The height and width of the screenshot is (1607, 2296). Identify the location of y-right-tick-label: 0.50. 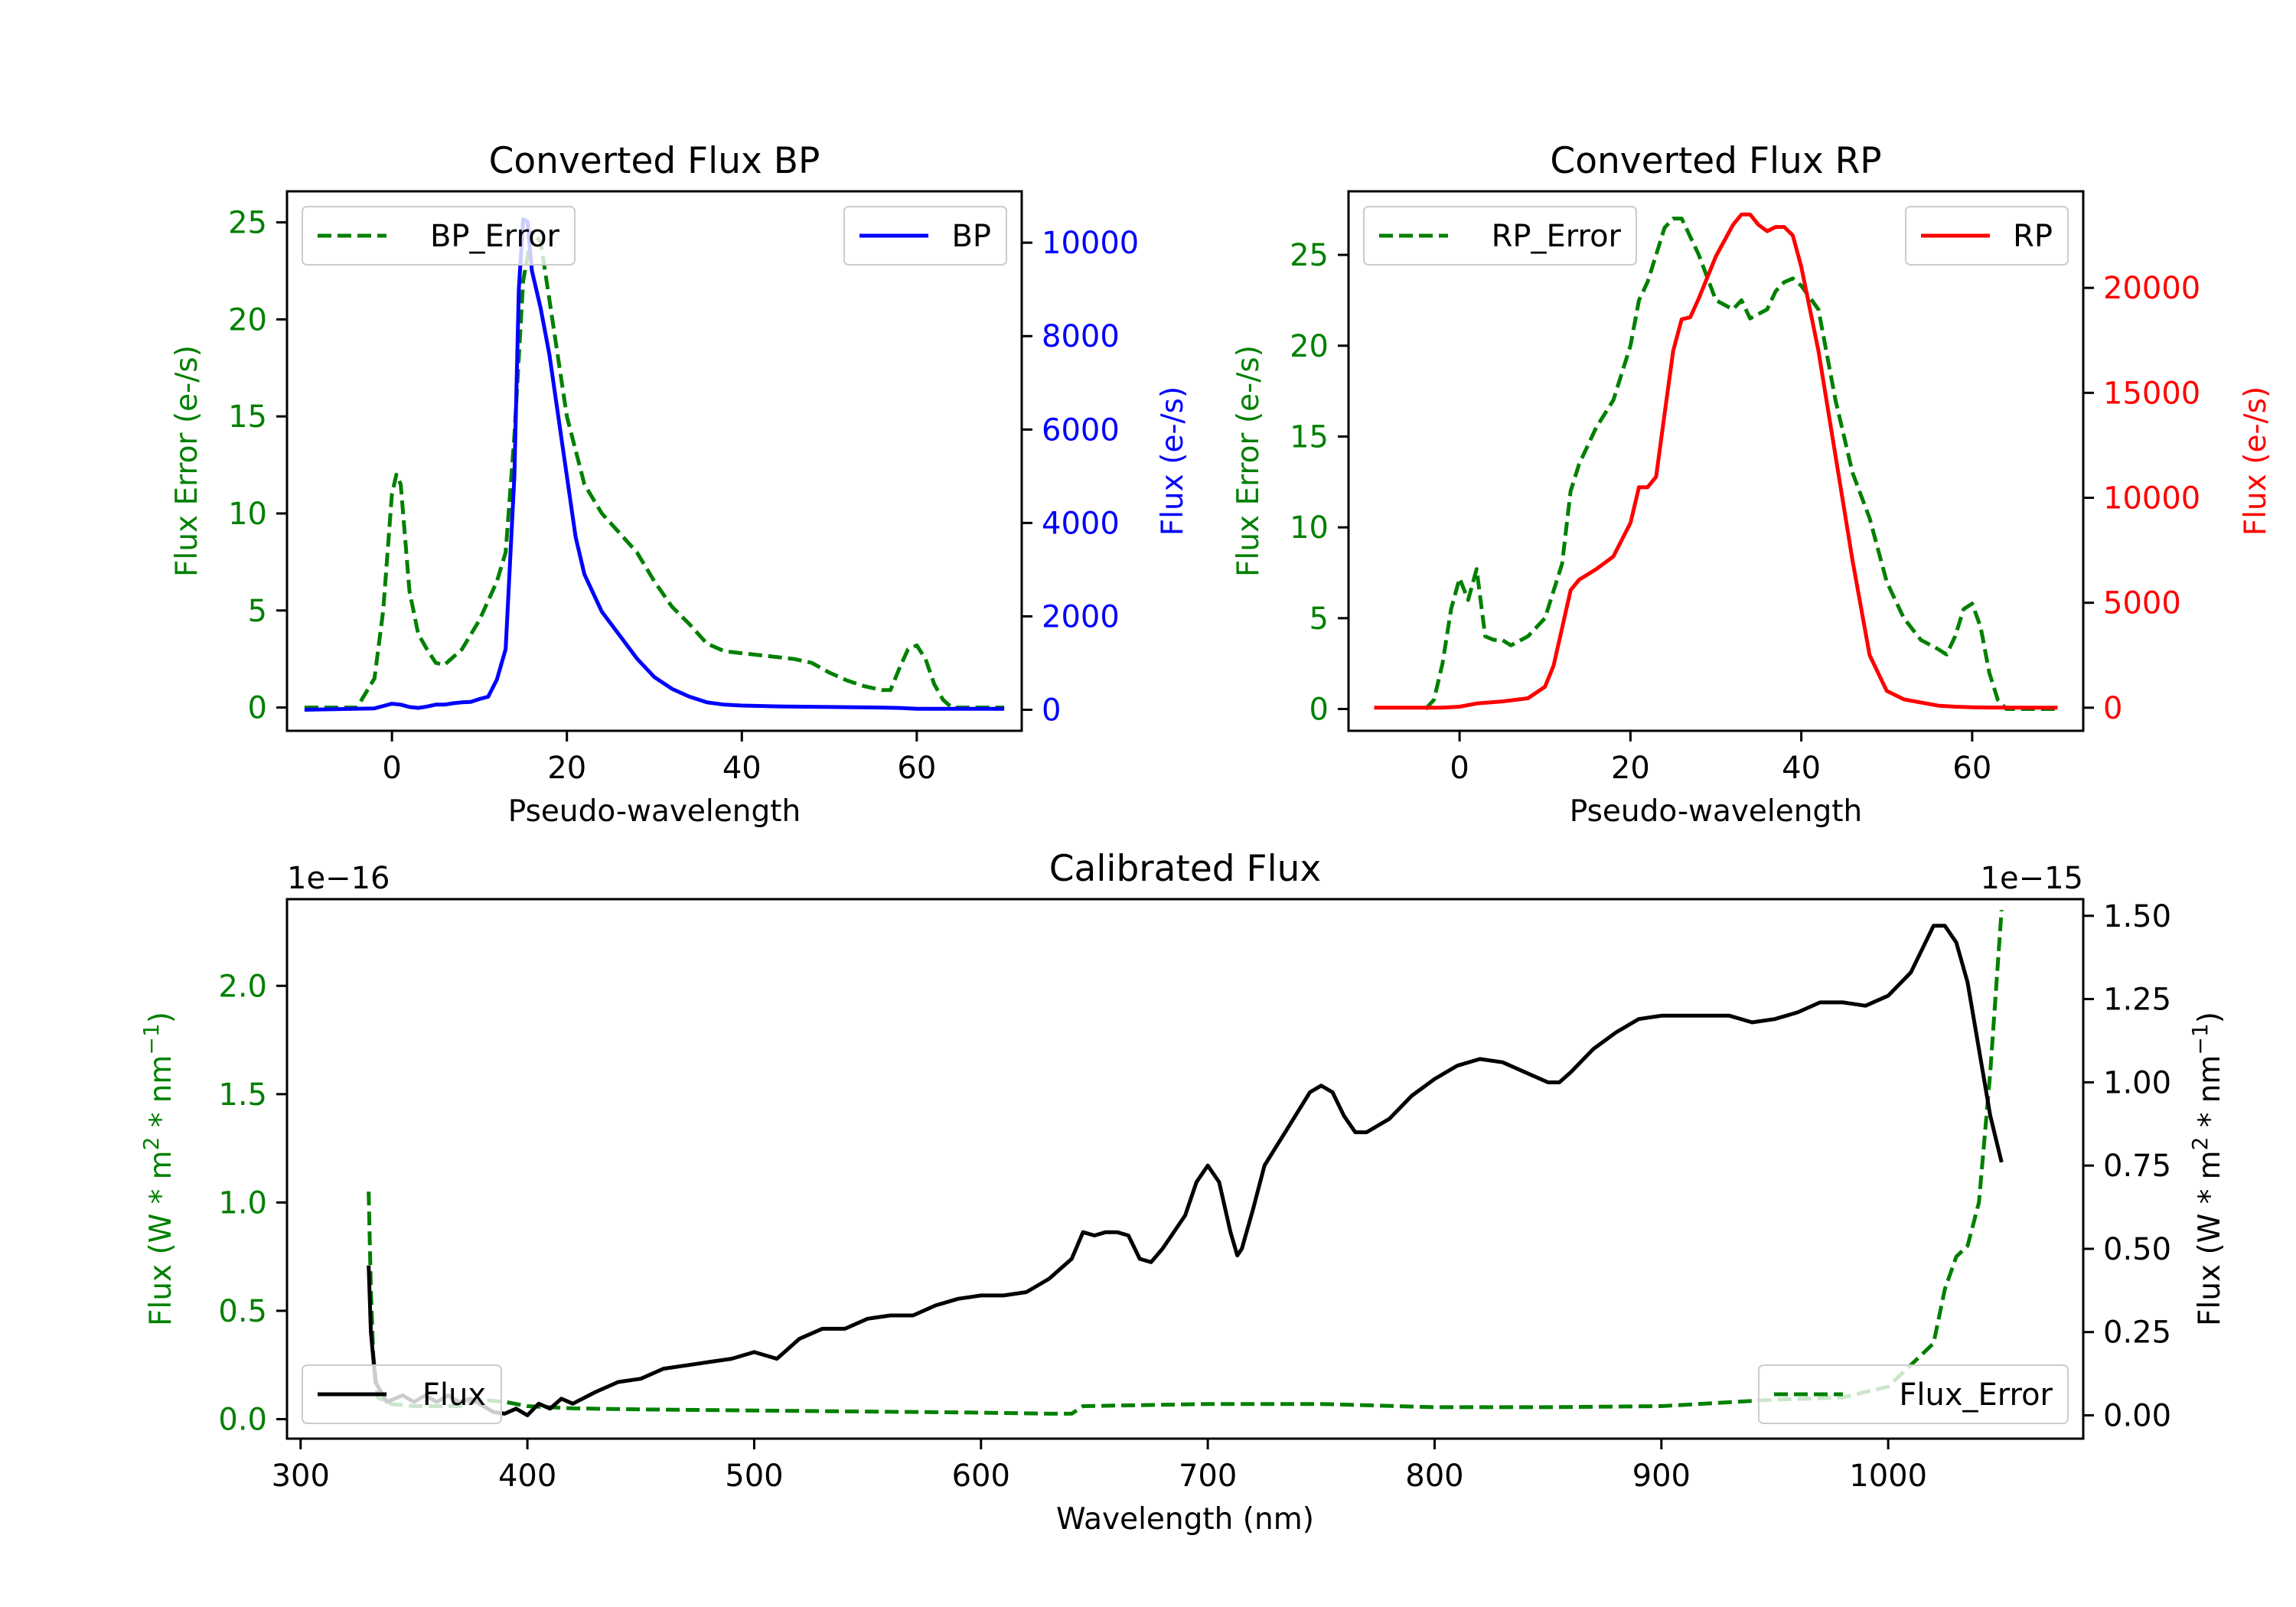
(2137, 1249).